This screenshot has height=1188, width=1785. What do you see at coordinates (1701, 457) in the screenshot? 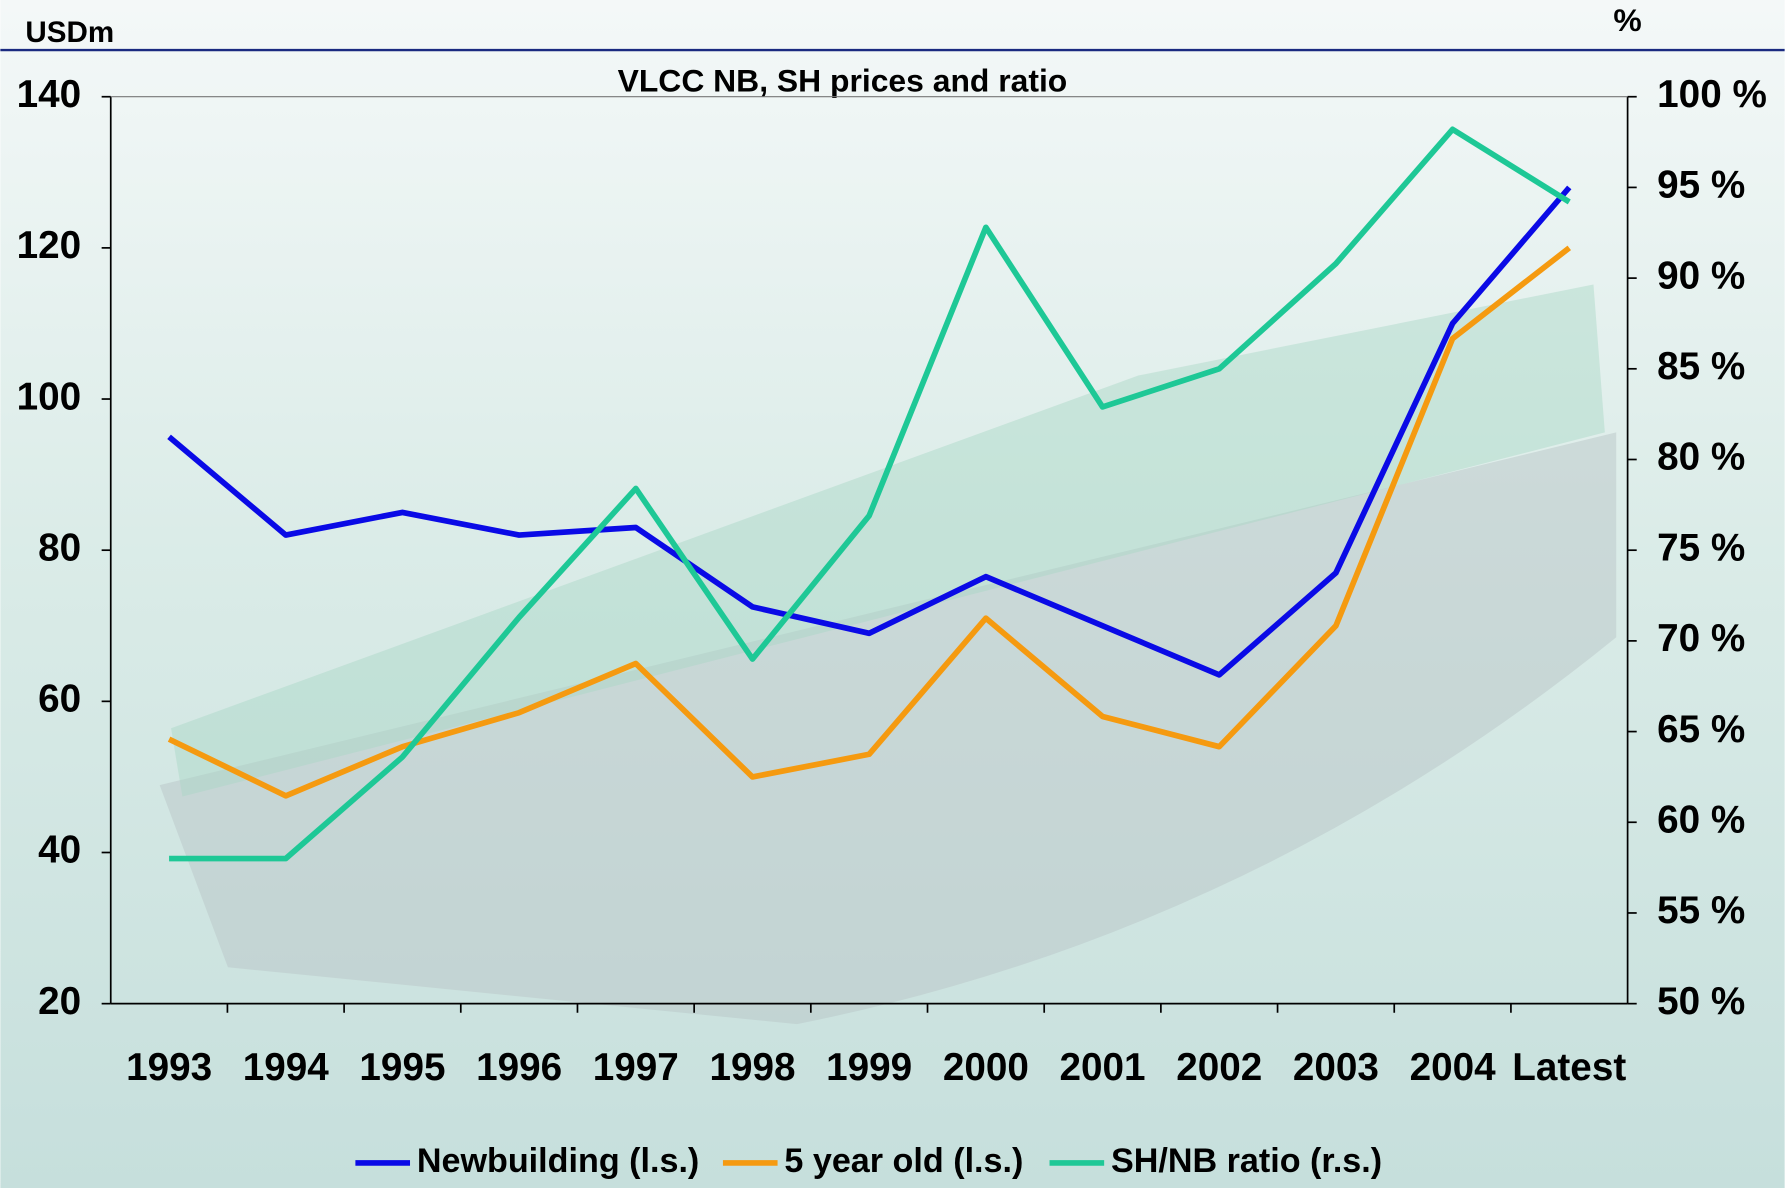
I see `y2-tick-label: 80 %` at bounding box center [1701, 457].